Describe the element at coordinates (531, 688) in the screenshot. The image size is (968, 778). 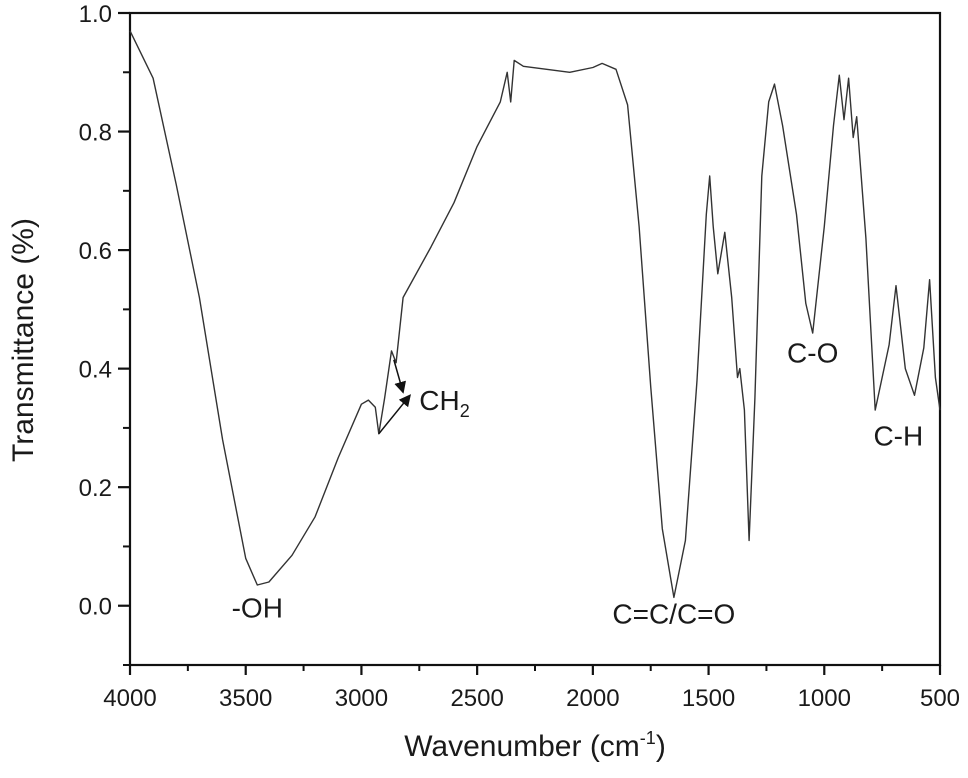
I see `x-axis-ticks: 4000 3500 3000 2500 2000 1500 1000 500` at that location.